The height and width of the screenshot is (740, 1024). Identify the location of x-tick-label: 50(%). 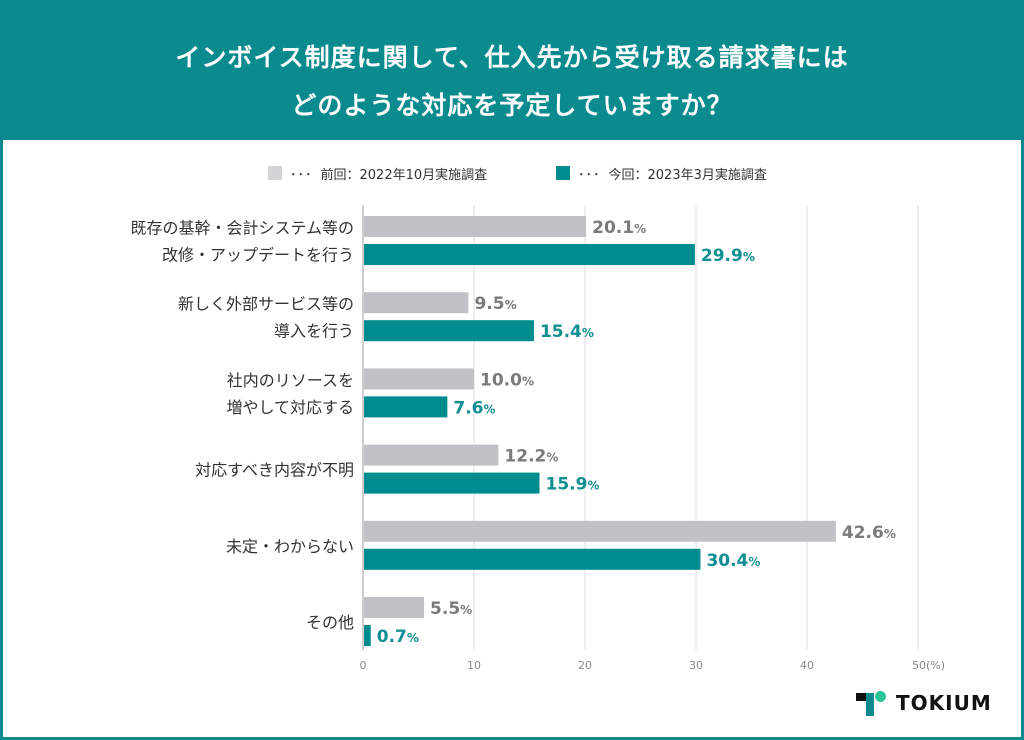
(928, 665).